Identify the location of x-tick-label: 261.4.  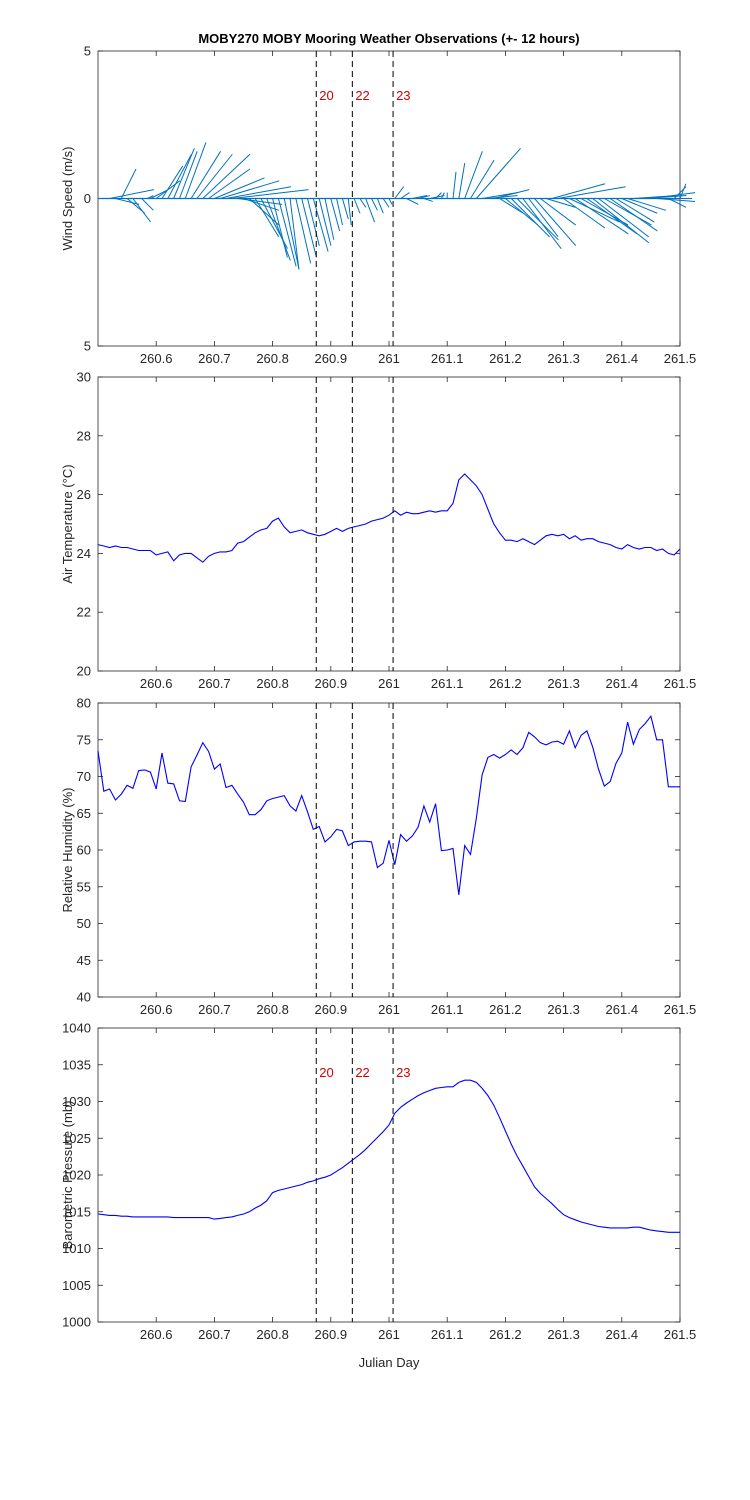
(622, 1009).